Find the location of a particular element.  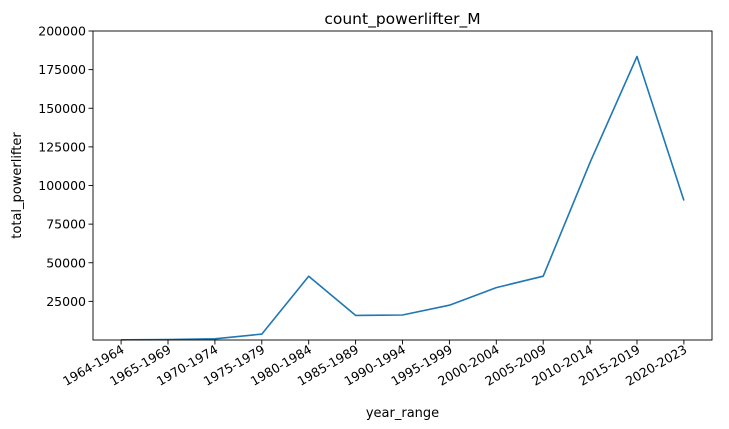

chart-title: count_powerlifter_M is located at coordinates (402, 19).